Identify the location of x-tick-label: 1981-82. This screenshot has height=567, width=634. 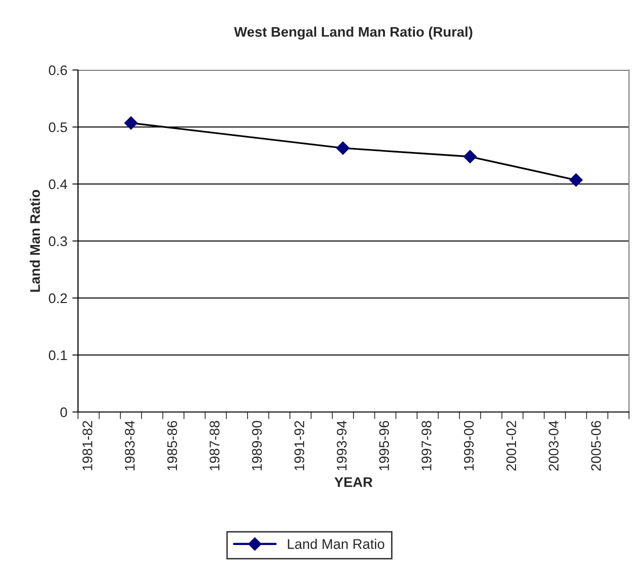
(87, 445).